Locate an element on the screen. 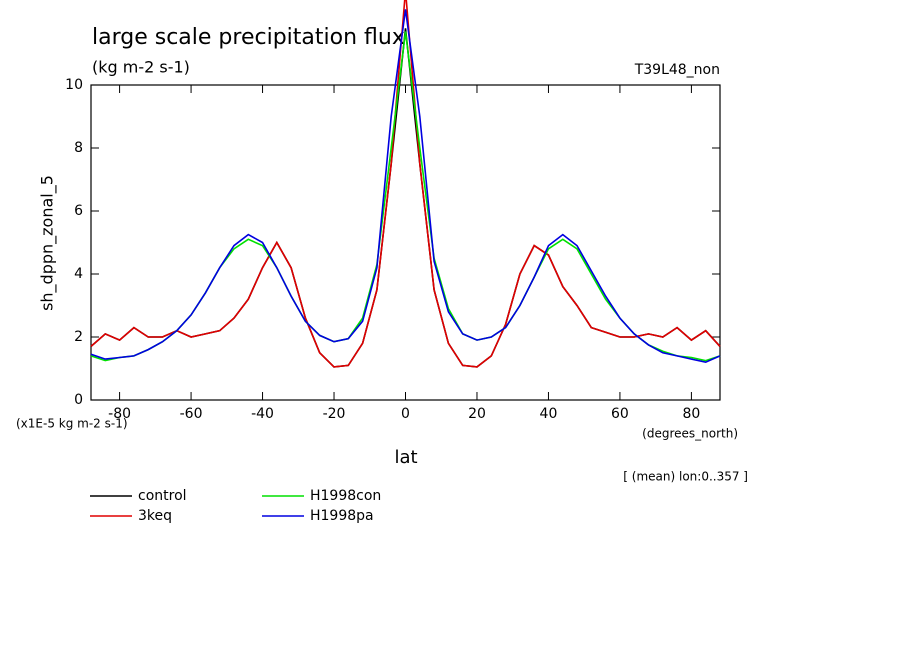  x-axis-label: lat is located at coordinates (405, 457).